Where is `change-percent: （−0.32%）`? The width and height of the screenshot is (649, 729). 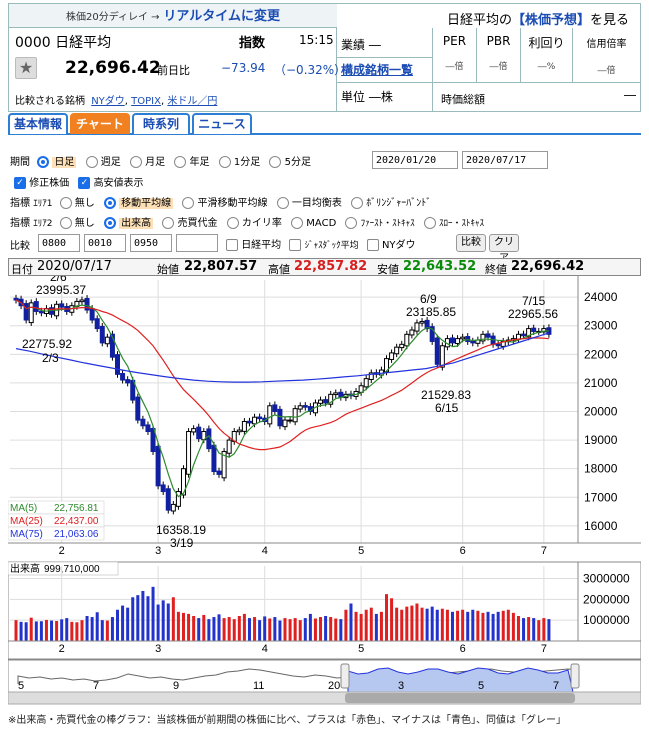 change-percent: （−0.32%） is located at coordinates (310, 70).